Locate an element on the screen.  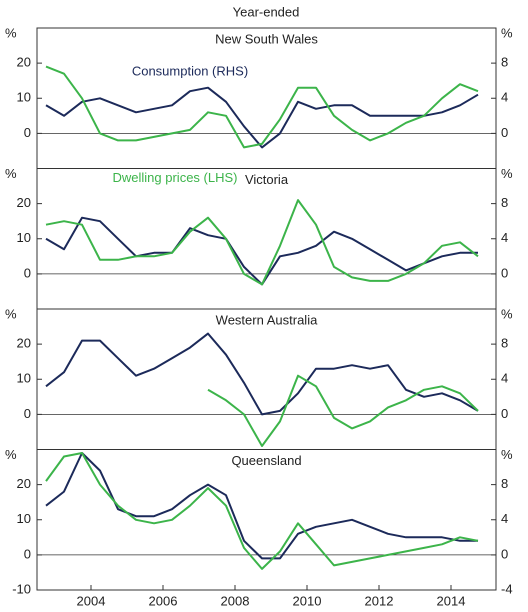
panel-title: Queensland is located at coordinates (266, 460).